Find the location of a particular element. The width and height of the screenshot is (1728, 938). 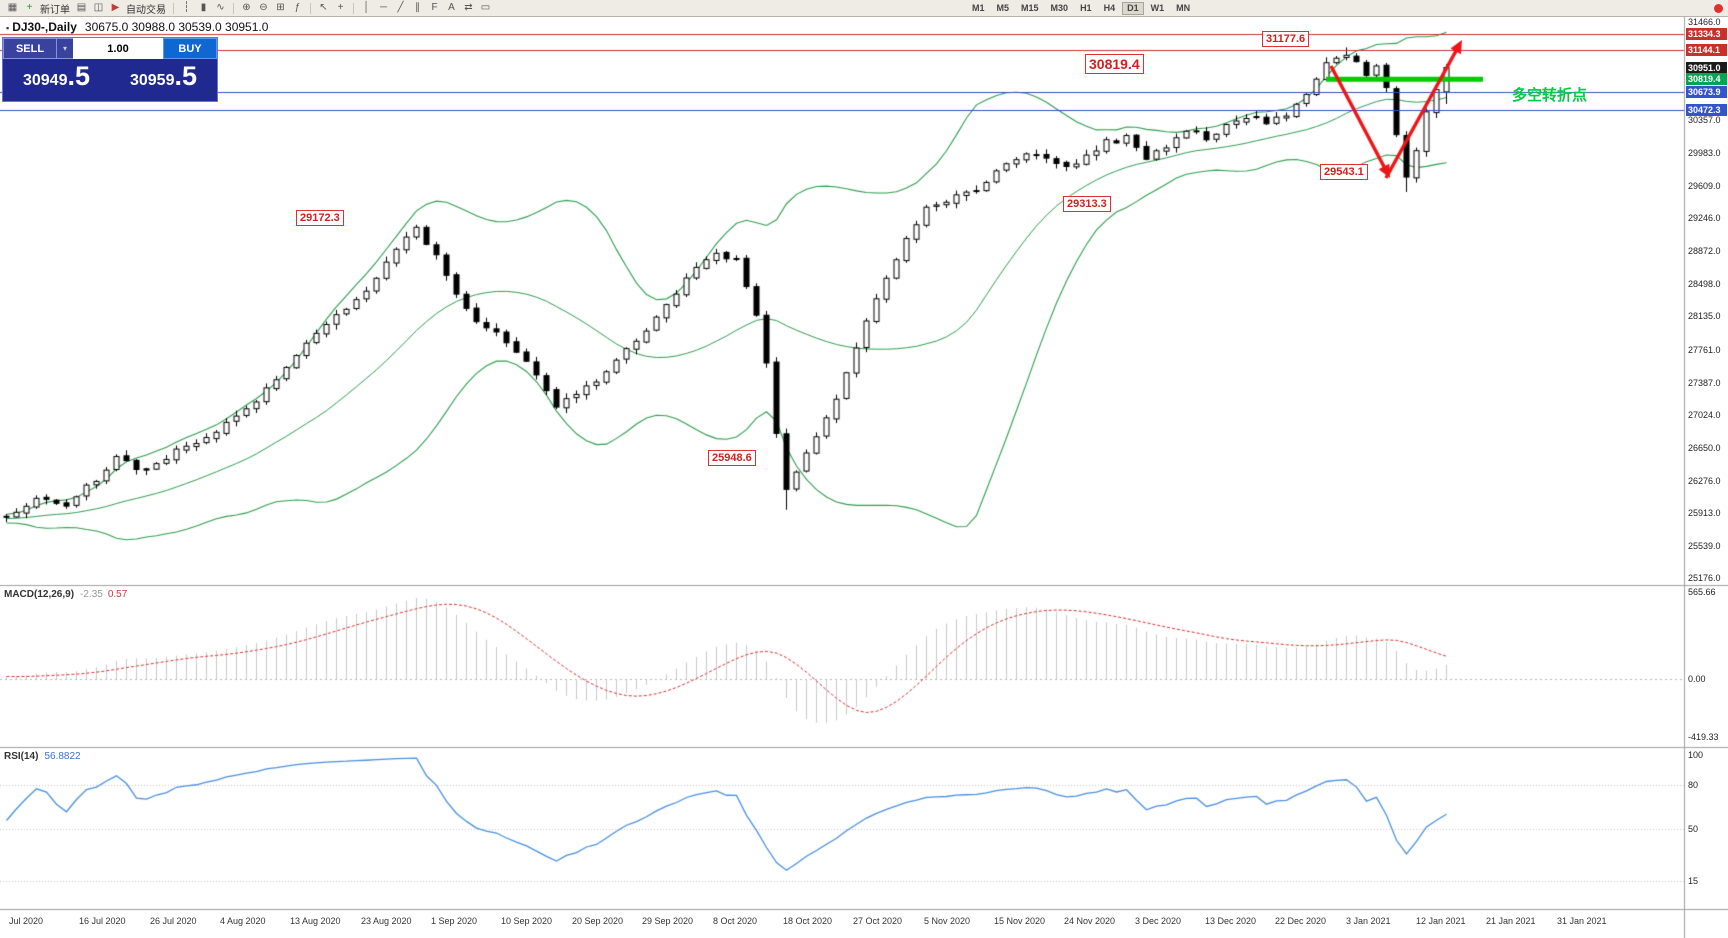

date-tick-label: 1 Sep 2020 is located at coordinates (454, 921).